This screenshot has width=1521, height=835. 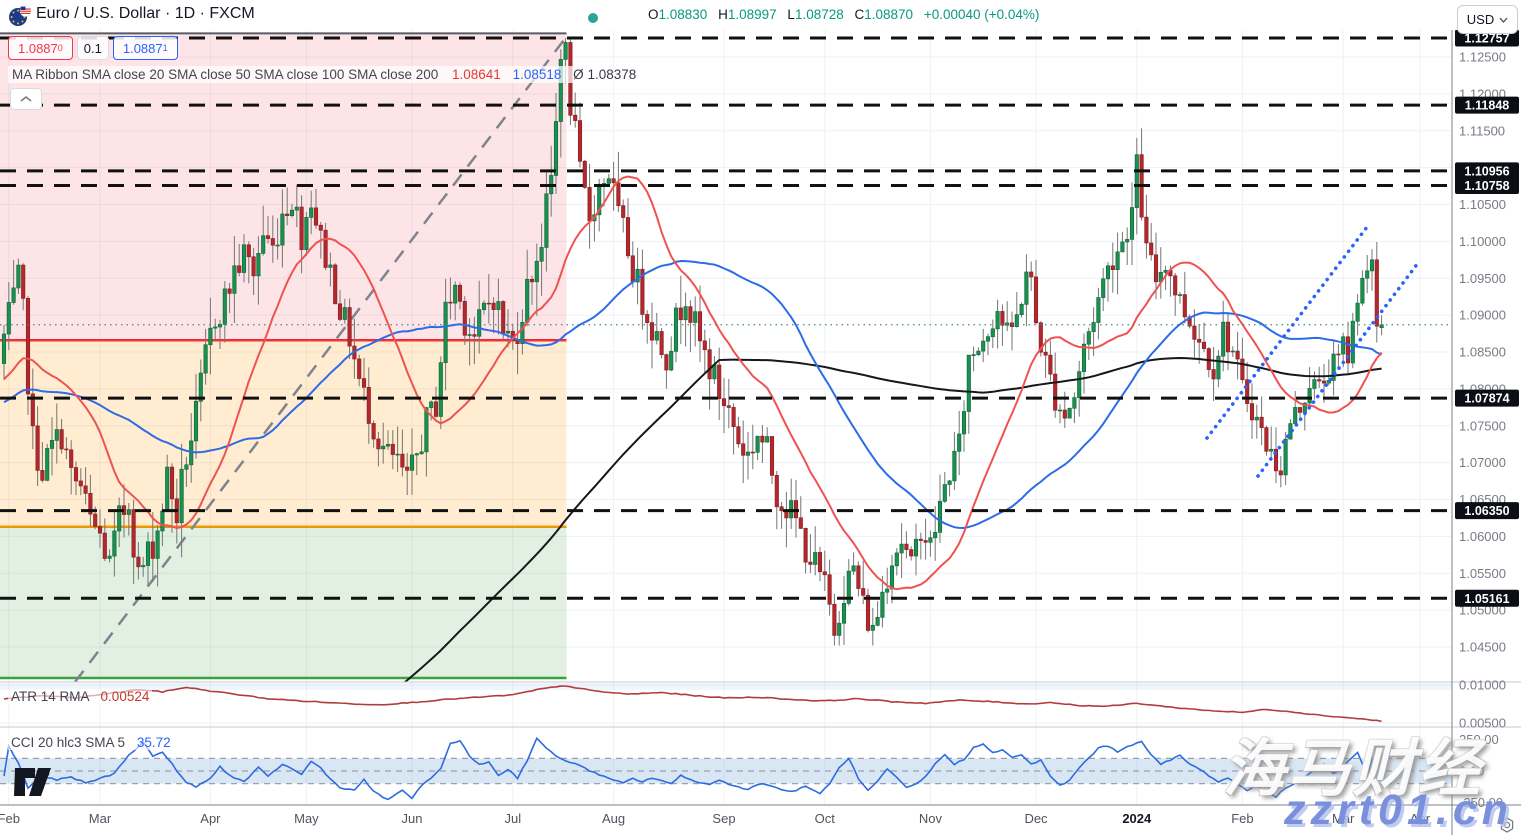 What do you see at coordinates (1482, 278) in the screenshot?
I see `svg-text: 1.09500` at bounding box center [1482, 278].